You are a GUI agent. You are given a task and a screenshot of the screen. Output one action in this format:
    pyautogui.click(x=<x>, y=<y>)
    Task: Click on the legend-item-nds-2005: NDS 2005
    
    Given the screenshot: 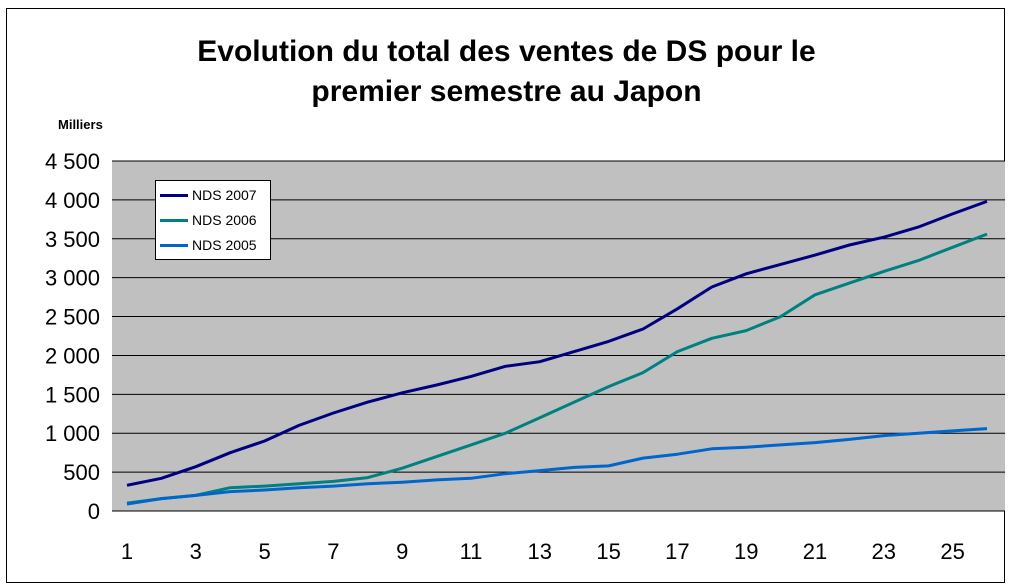 What is the action you would take?
    pyautogui.click(x=208, y=245)
    